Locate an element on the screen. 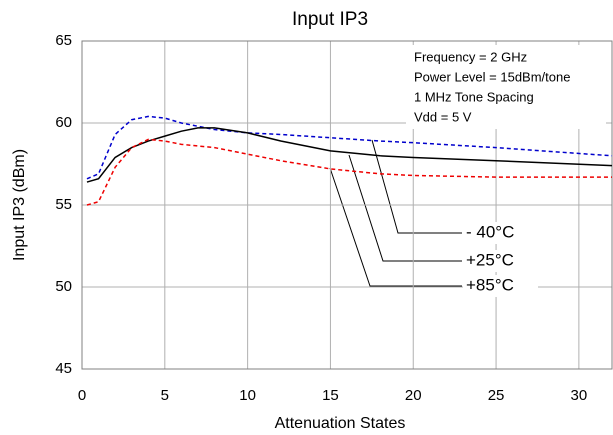 The width and height of the screenshot is (613, 435). y-tick-label: 55 is located at coordinates (63, 204).